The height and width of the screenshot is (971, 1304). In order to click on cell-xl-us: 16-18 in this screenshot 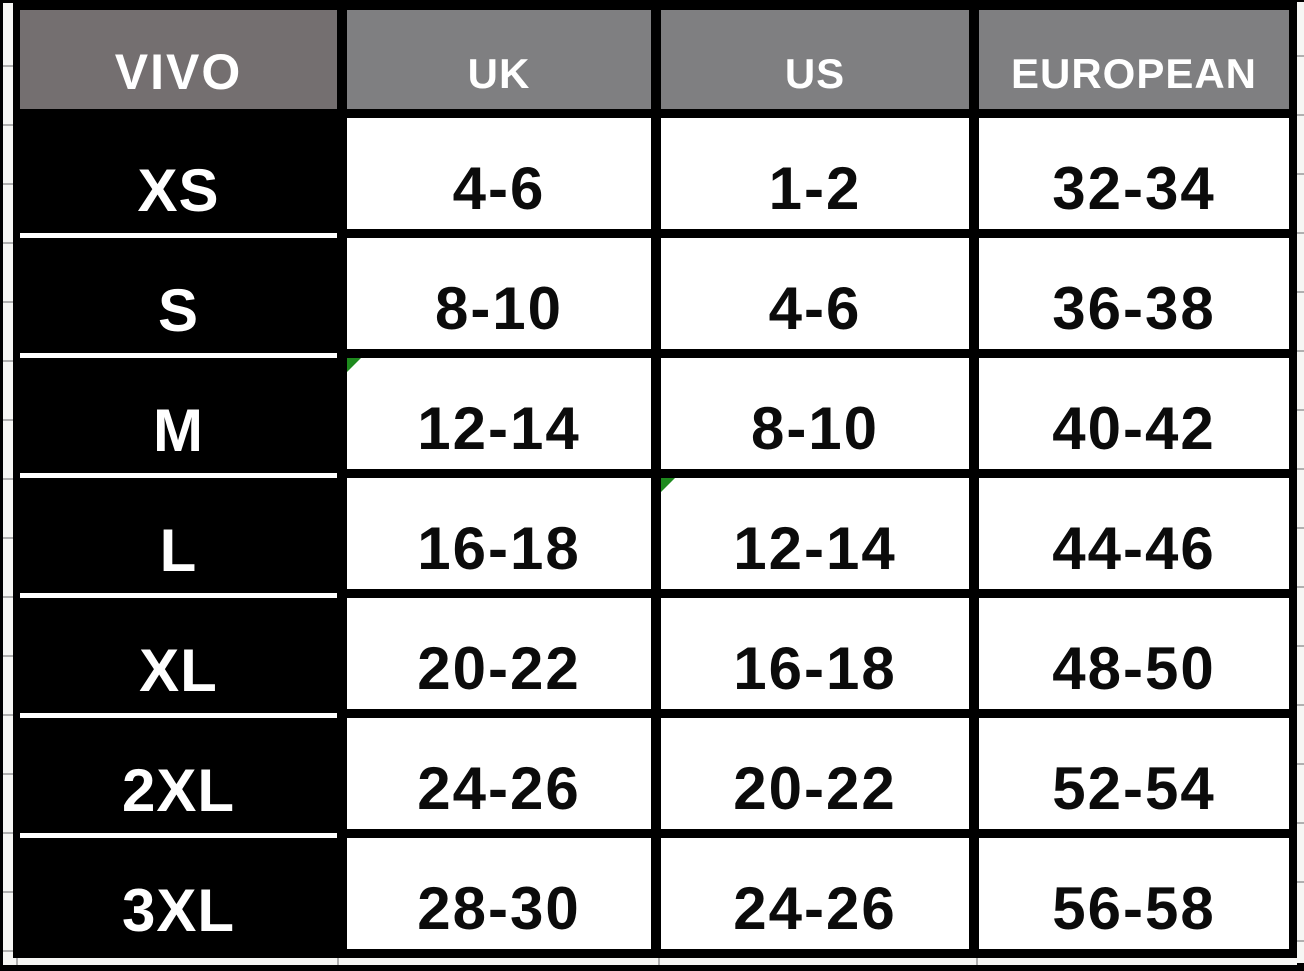, I will do `click(815, 658)`.